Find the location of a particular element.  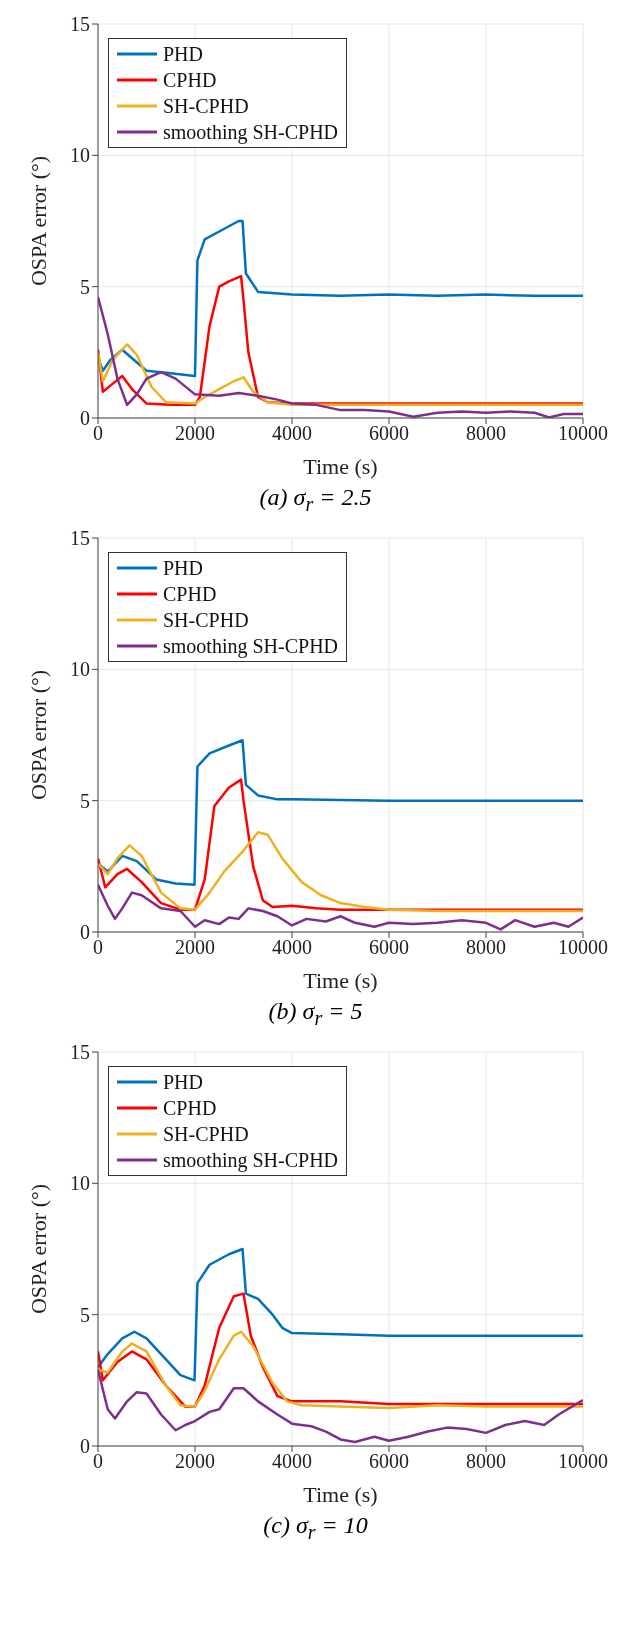

text: (a) σ$_{r}$ = 2.5 is located at coordinates (315, 499).